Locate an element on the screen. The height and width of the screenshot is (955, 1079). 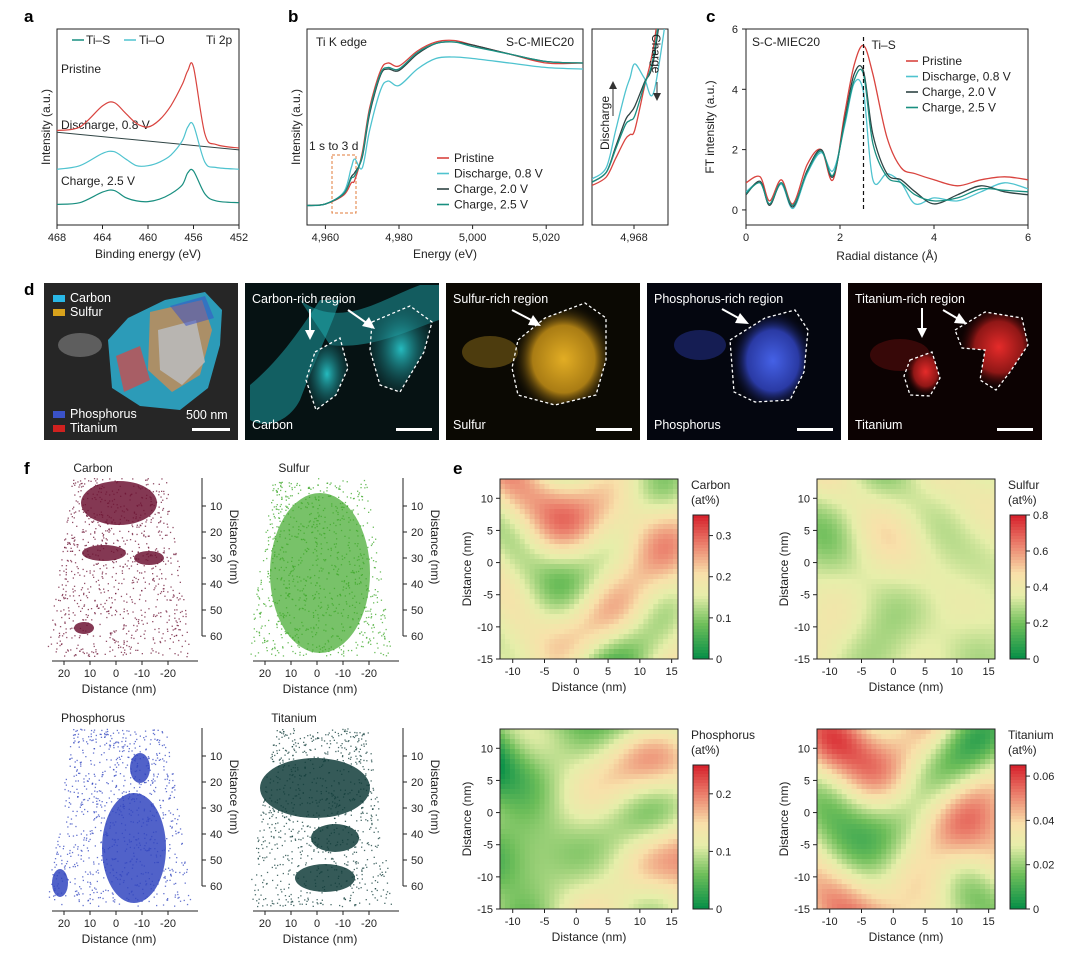
apt-xlabel: Distance (nm) is located at coordinates (119, 689).